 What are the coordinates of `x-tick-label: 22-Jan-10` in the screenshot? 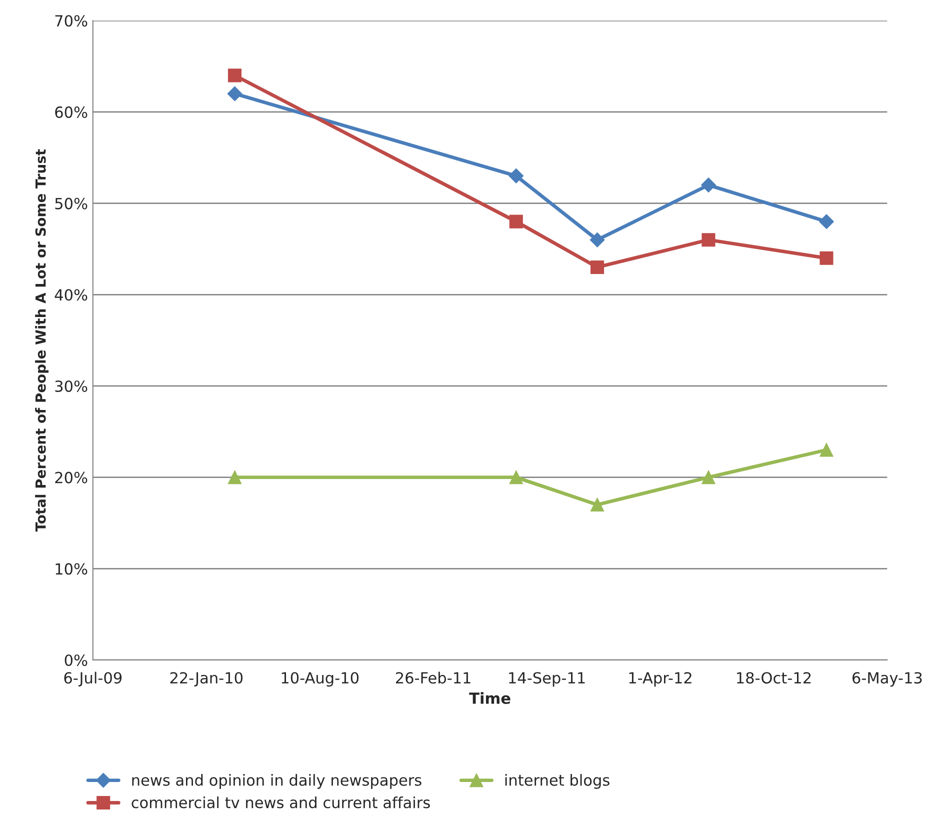 It's located at (206, 679).